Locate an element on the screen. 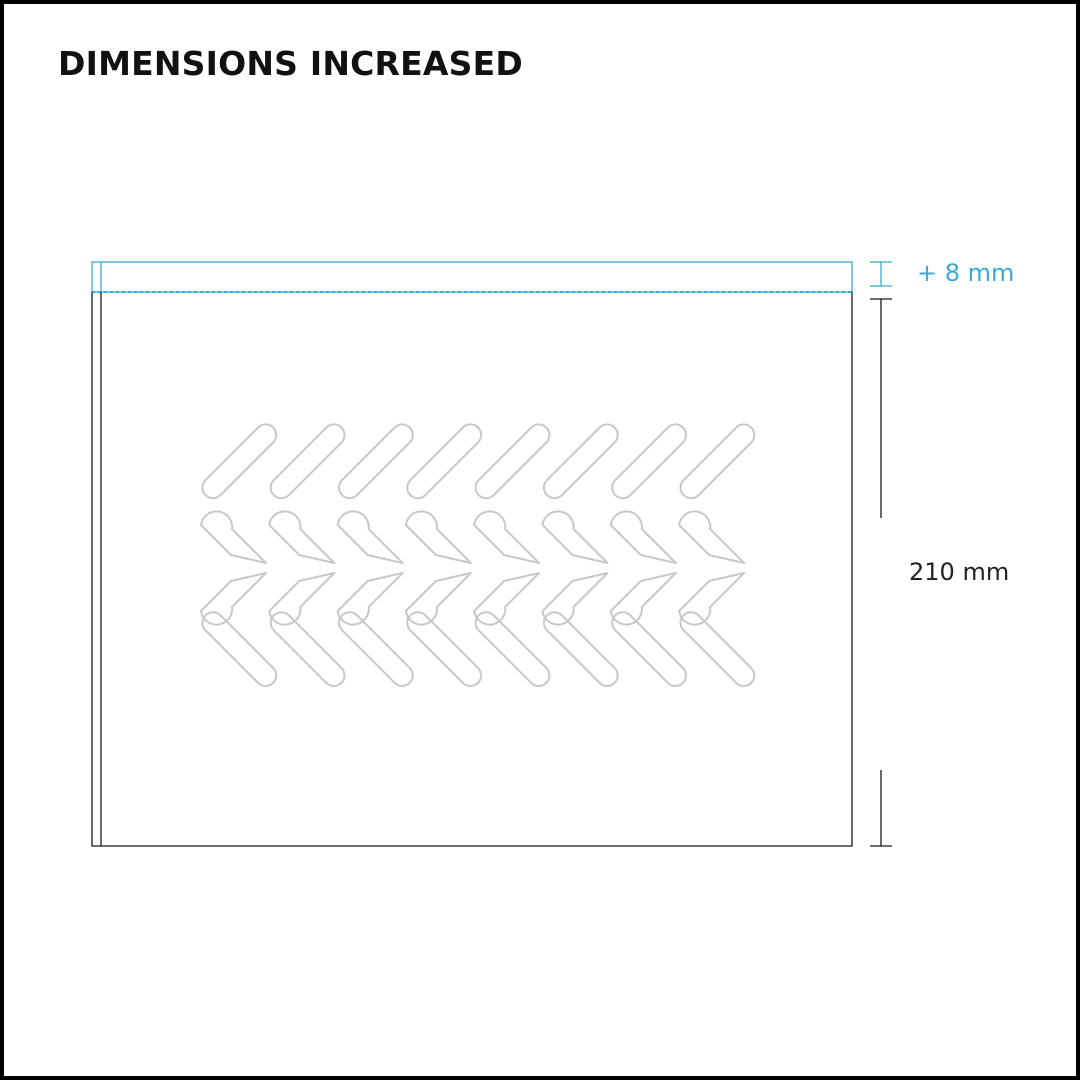 Image resolution: width=1080 pixels, height=1084 pixels. height-dimension-label: 210 mm is located at coordinates (959, 572).